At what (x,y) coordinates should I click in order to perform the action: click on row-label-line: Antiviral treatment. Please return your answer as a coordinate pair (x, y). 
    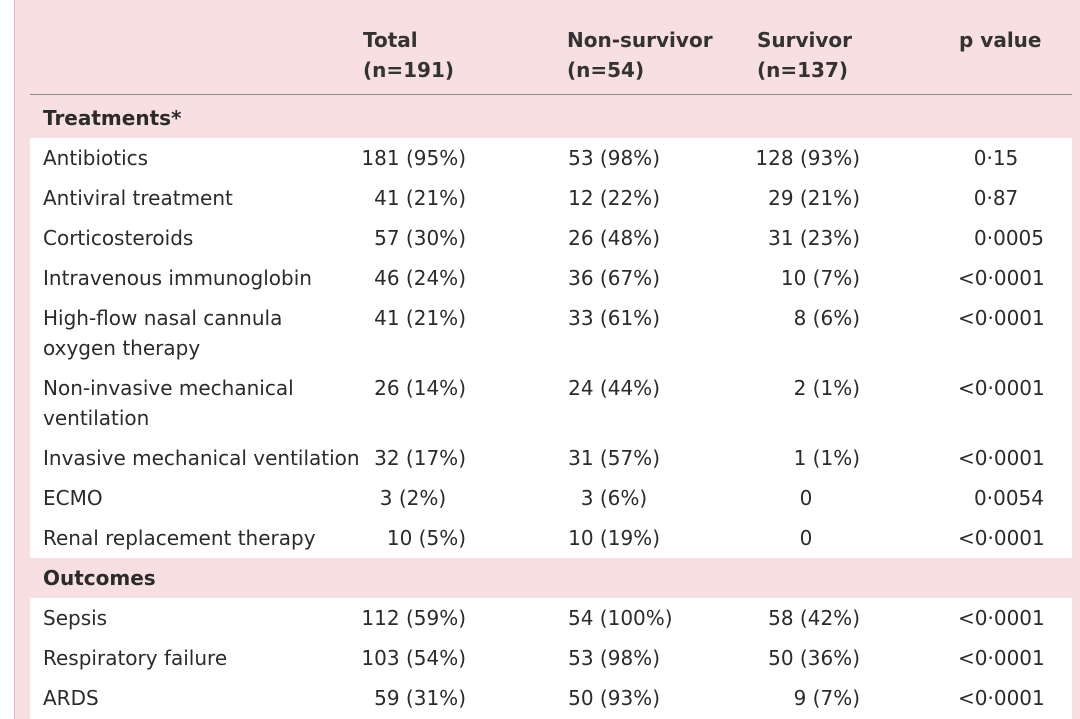
    Looking at the image, I should click on (138, 198).